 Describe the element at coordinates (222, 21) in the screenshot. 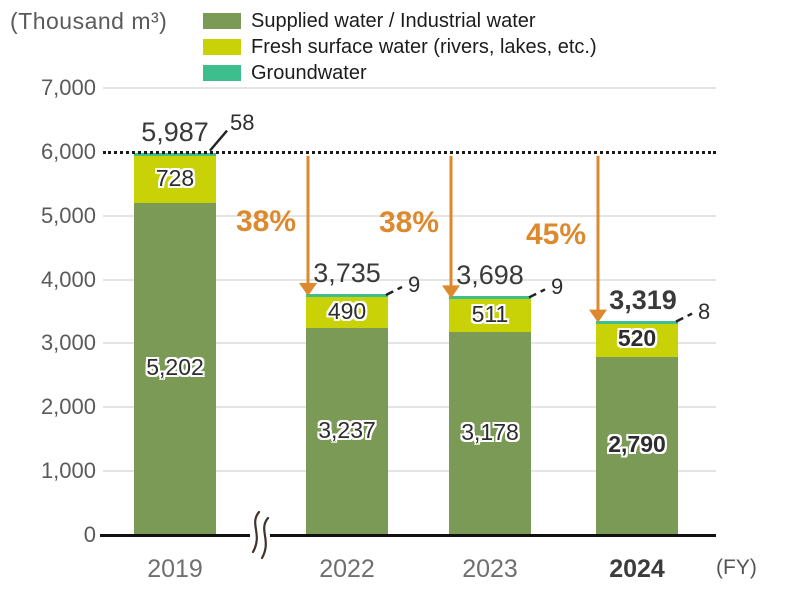

I see `legend-swatch-supplied-water` at that location.